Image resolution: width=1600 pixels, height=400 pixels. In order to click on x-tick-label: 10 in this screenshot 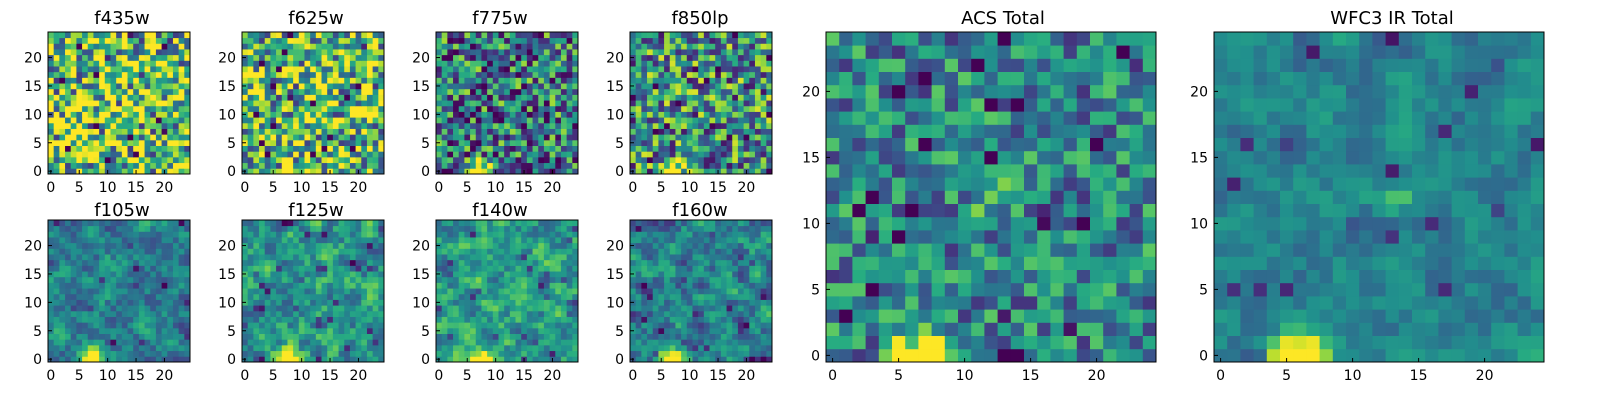, I will do `click(690, 188)`.